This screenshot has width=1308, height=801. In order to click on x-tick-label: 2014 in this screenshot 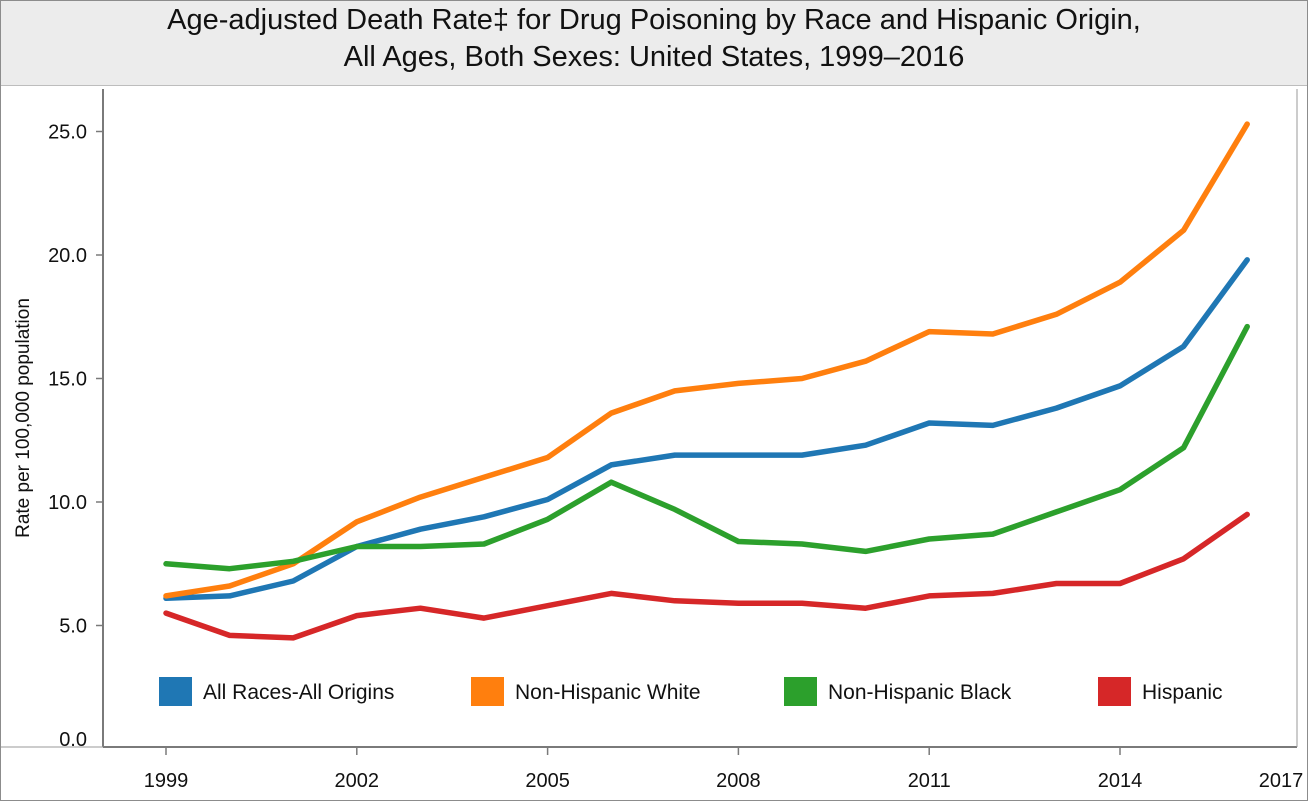, I will do `click(1120, 781)`.